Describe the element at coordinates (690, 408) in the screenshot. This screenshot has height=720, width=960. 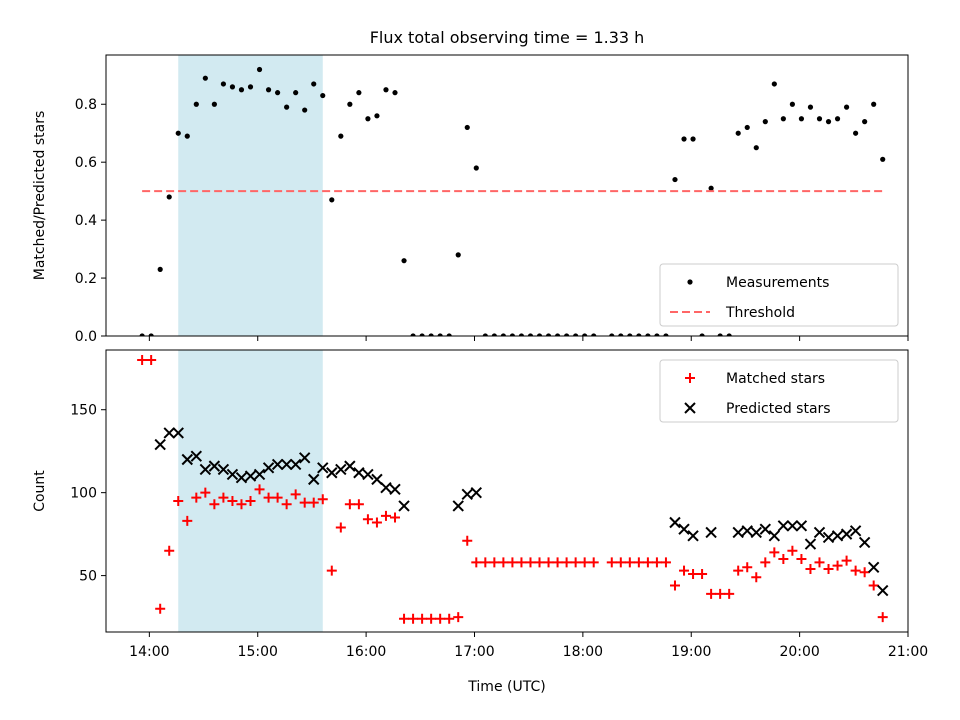
I see `legend-marker-predicted` at that location.